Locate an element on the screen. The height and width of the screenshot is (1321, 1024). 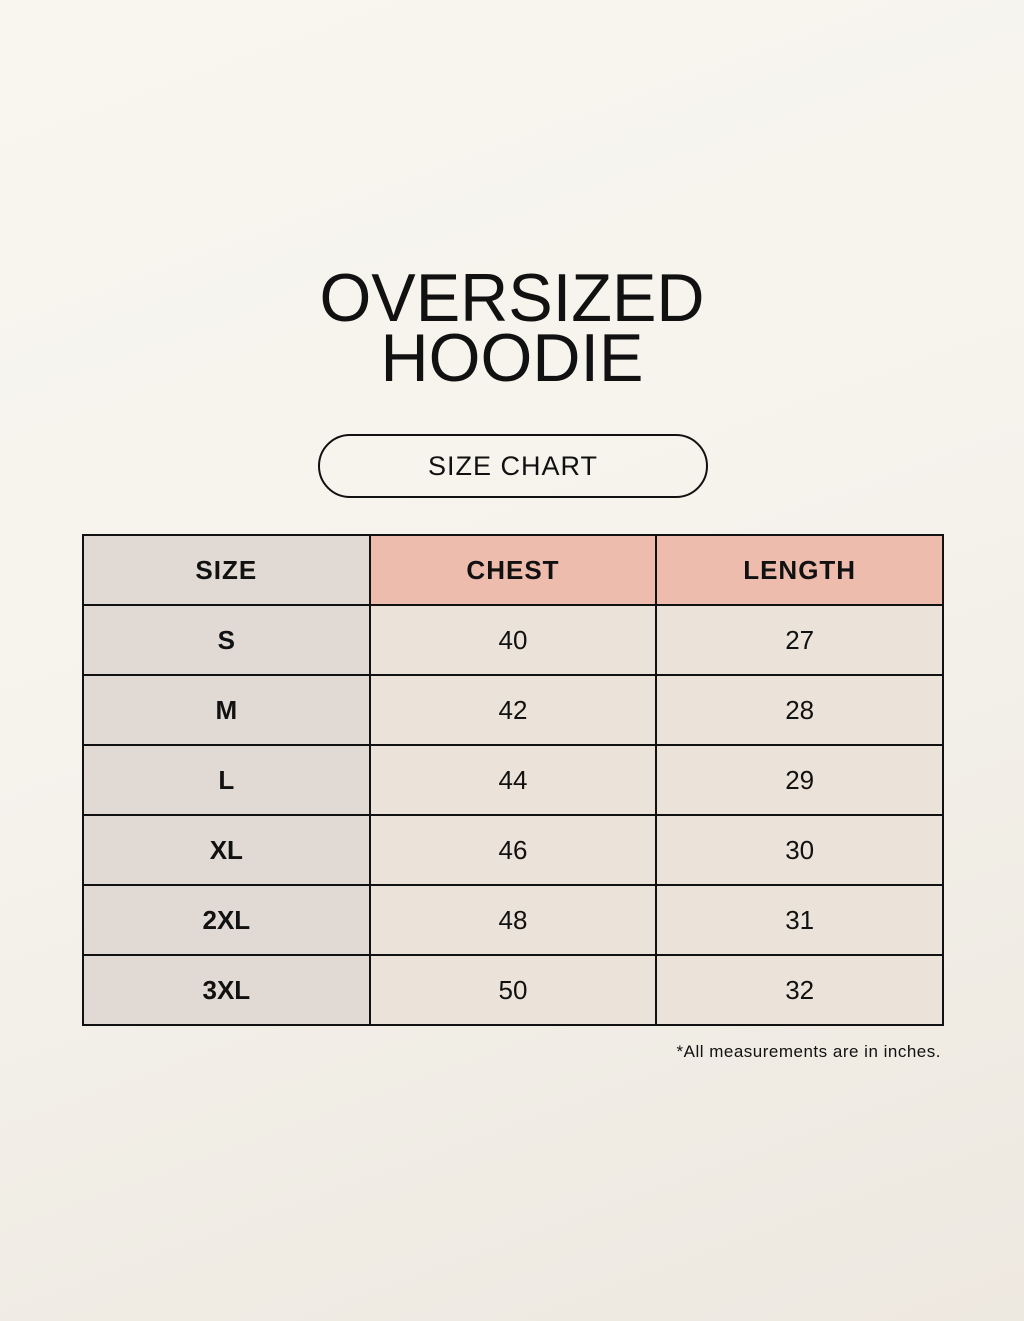
chest-cell: 50 is located at coordinates (513, 990).